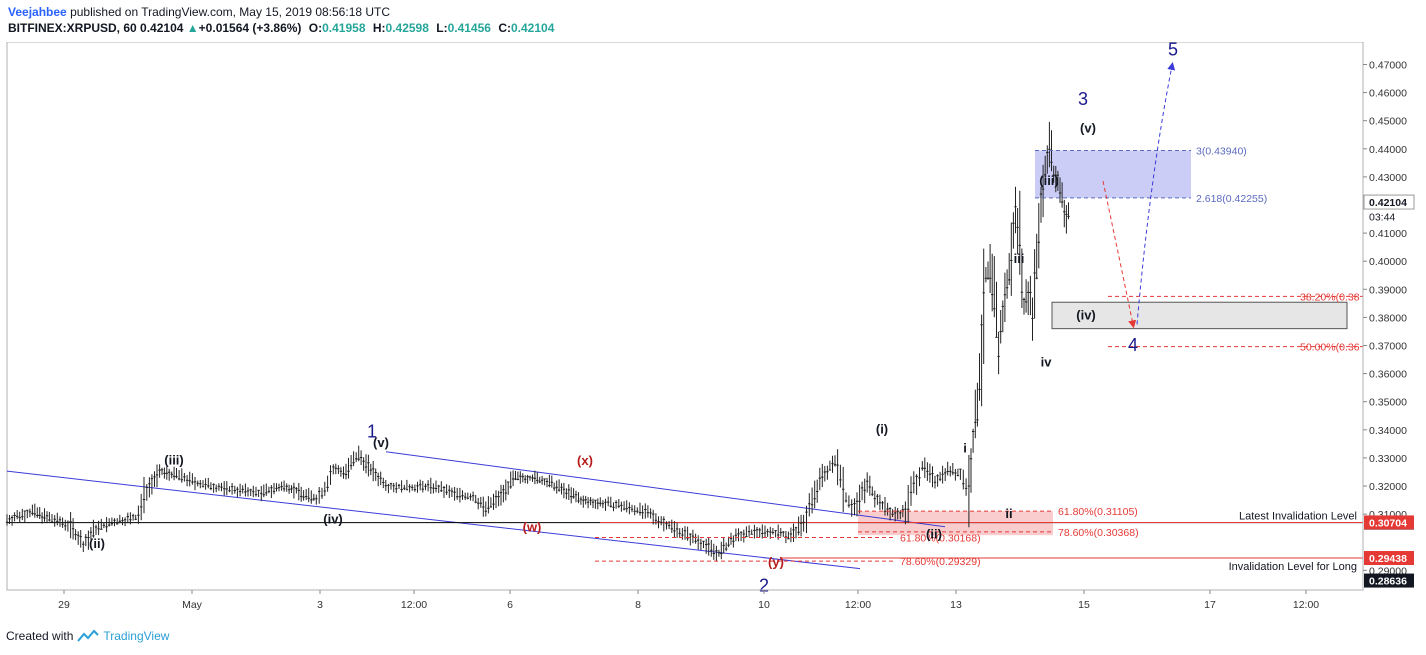 This screenshot has height=655, width=1426. What do you see at coordinates (1019, 258) in the screenshot?
I see `wave-label: iii` at bounding box center [1019, 258].